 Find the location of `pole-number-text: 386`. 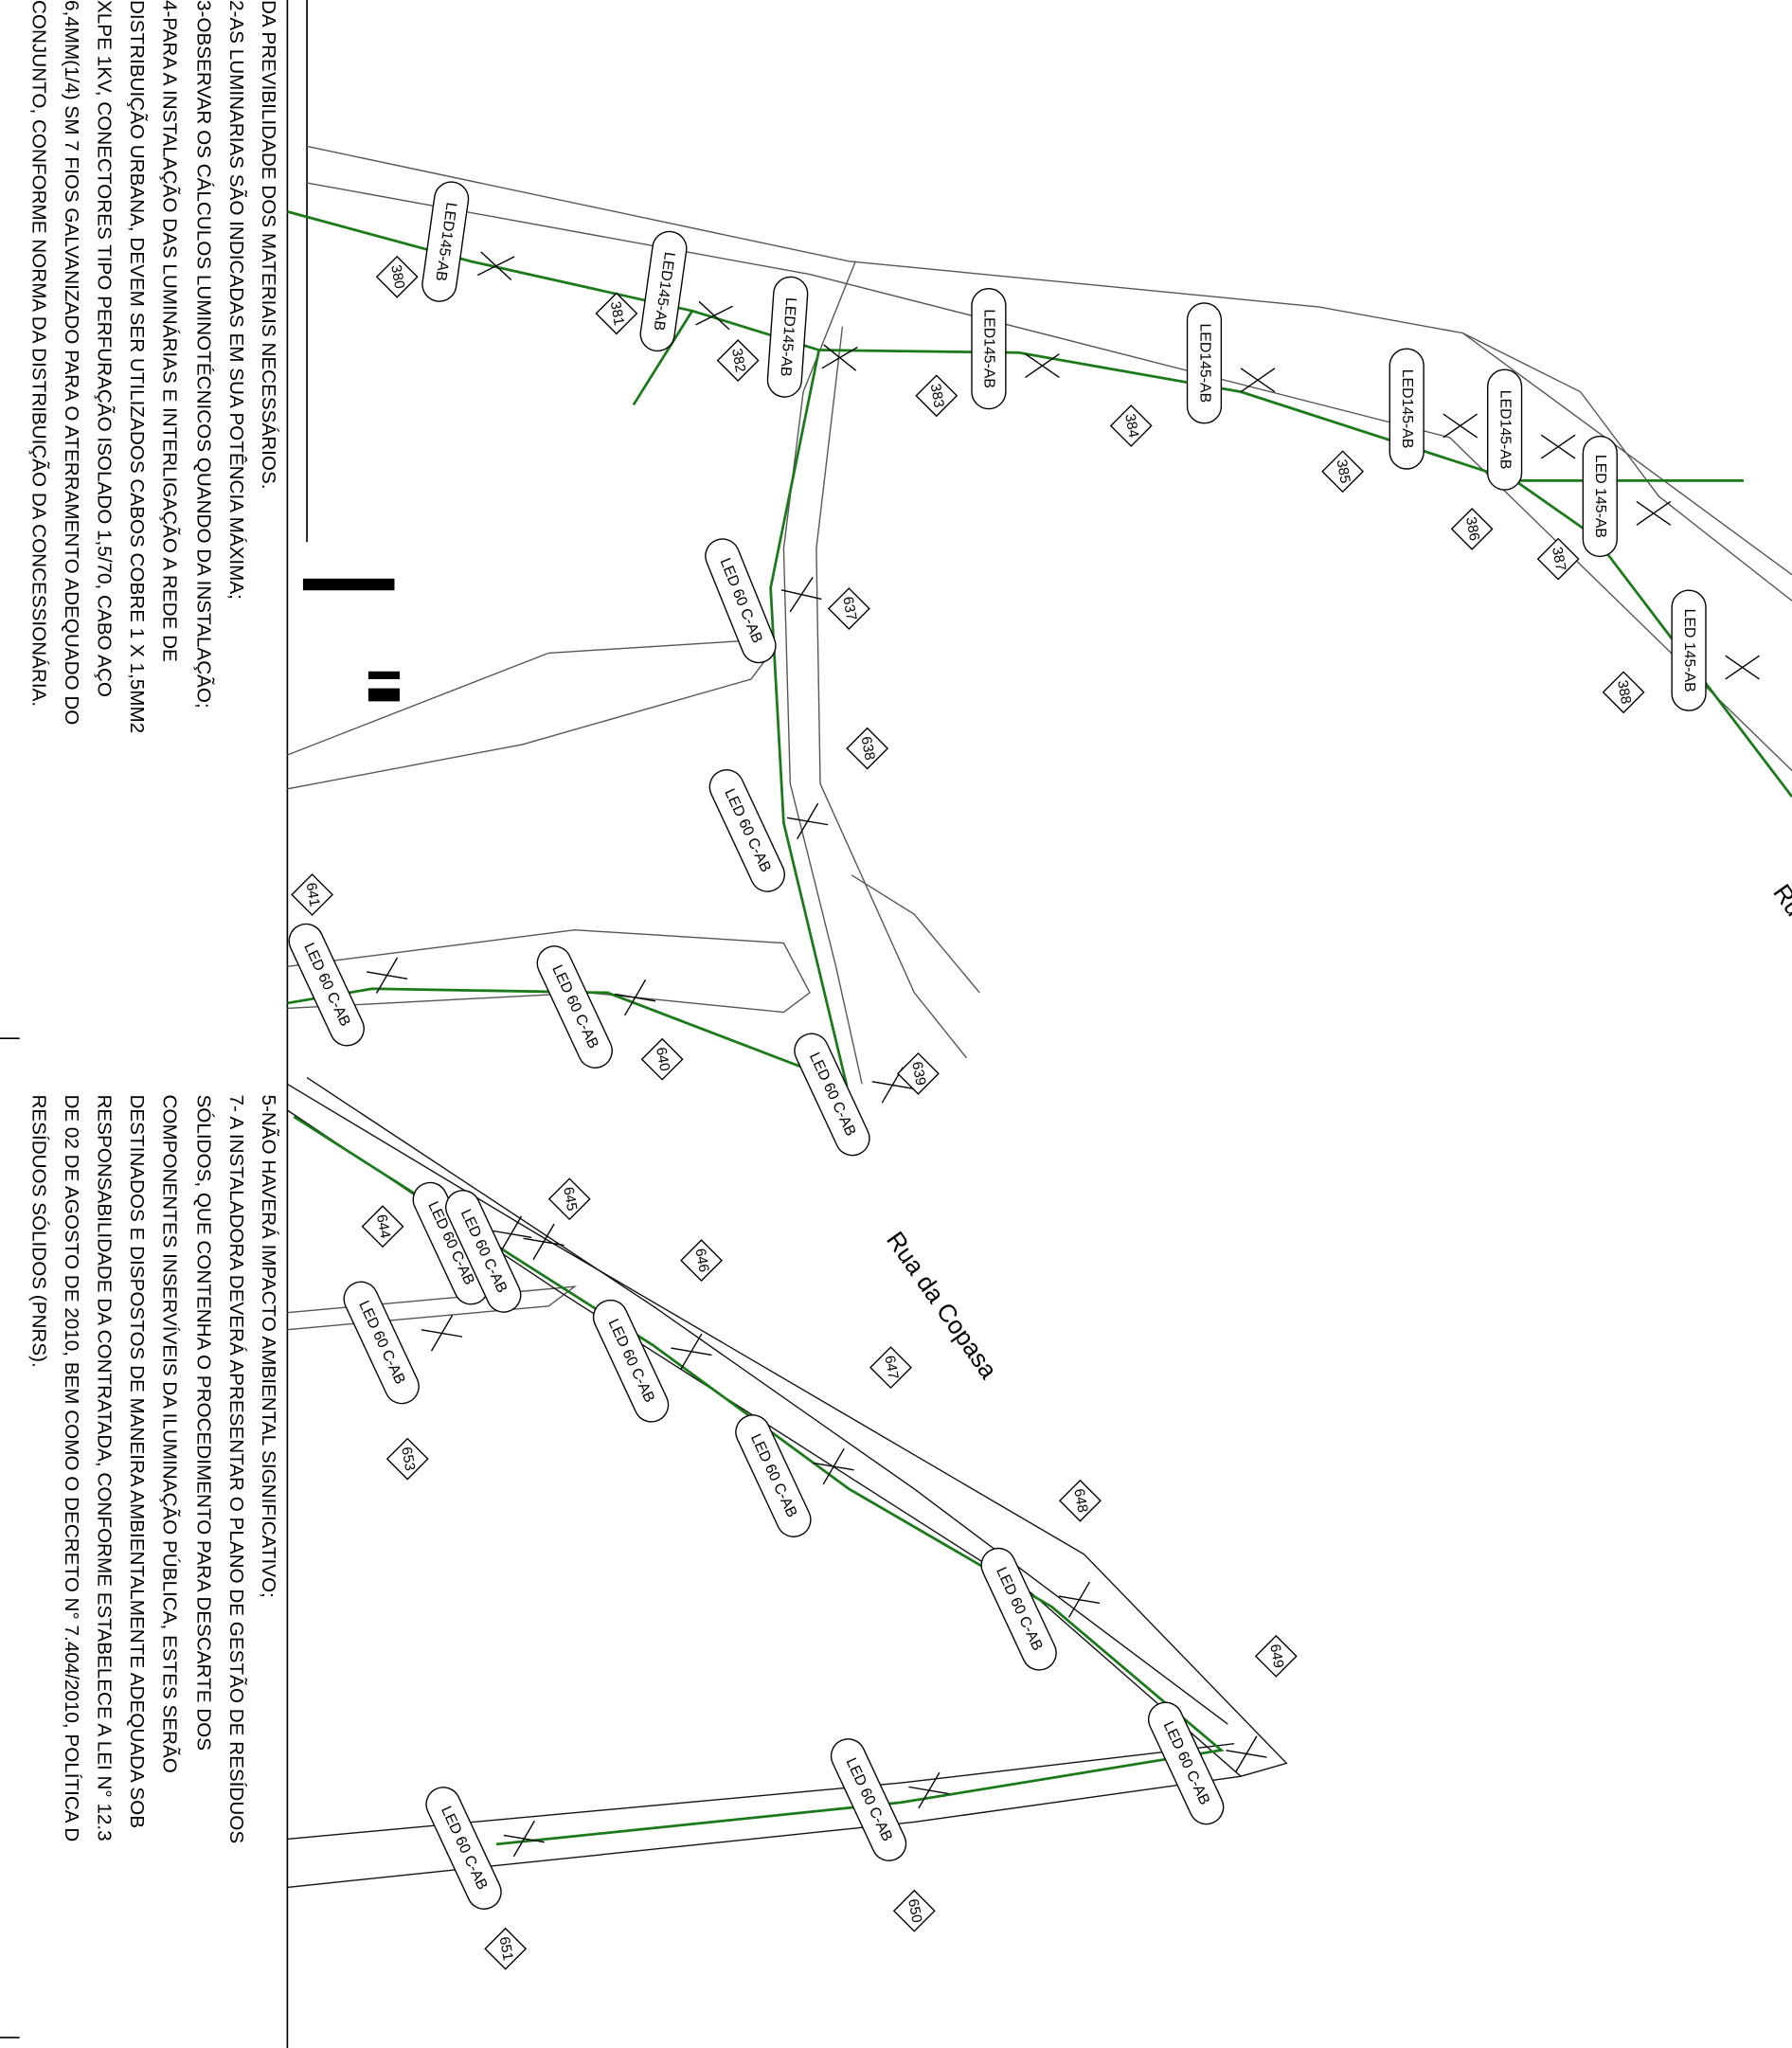

pole-number-text: 386 is located at coordinates (1472, 528).